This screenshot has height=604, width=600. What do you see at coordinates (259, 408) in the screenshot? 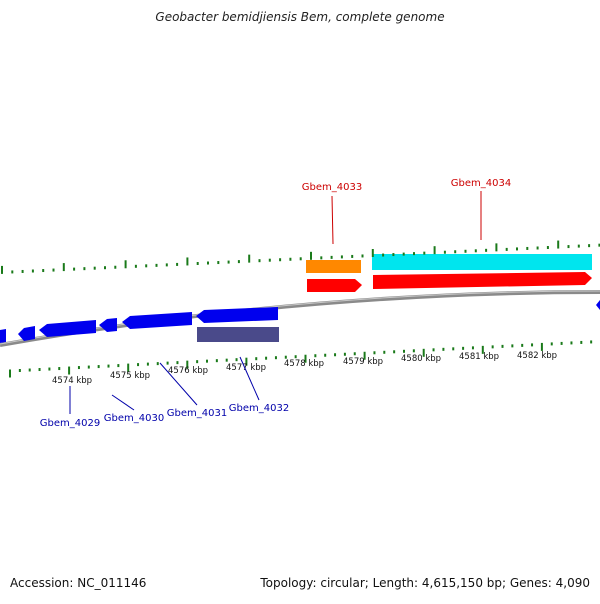
I see `gene-label: Gbem_4032` at bounding box center [259, 408].